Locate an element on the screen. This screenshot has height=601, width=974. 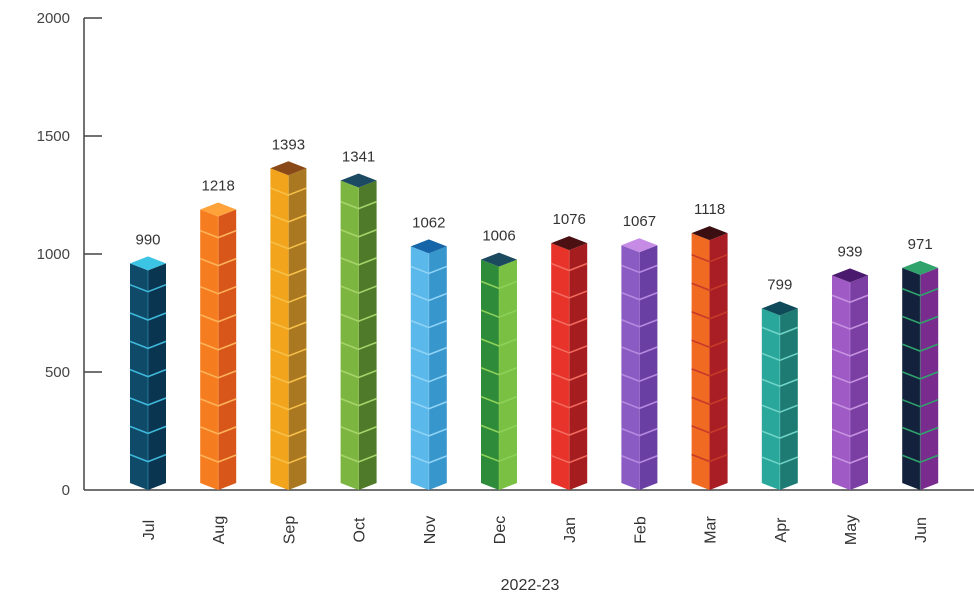
x-tick-label-jul: Jul is located at coordinates (149, 530).